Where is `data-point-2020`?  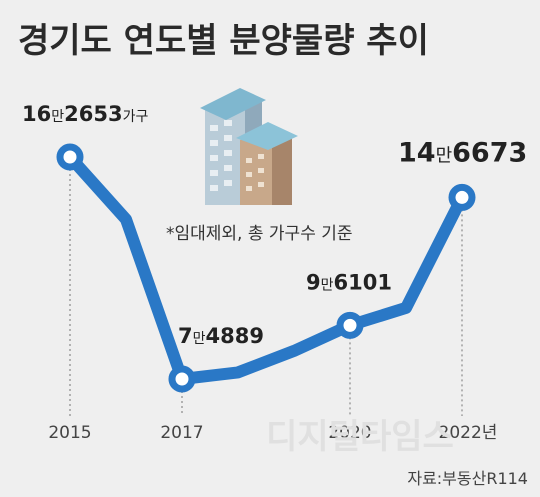
data-point-2020 is located at coordinates (350, 325).